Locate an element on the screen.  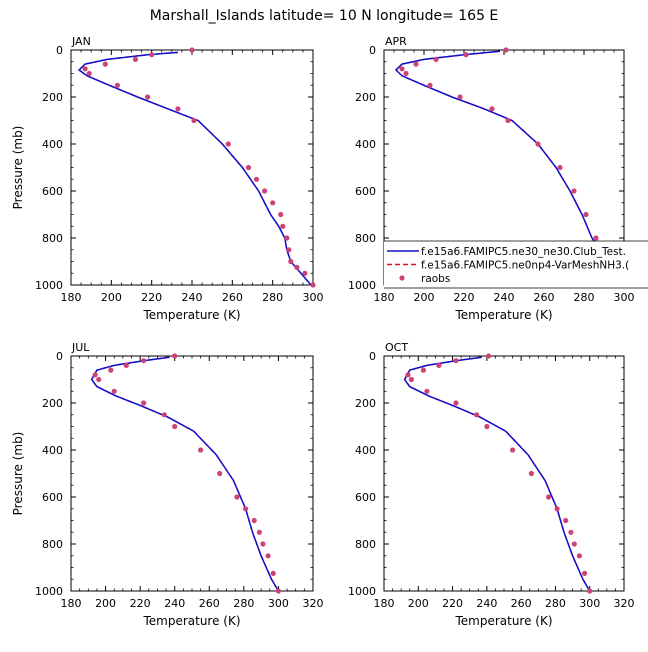
panel-label: OCT is located at coordinates (396, 347).